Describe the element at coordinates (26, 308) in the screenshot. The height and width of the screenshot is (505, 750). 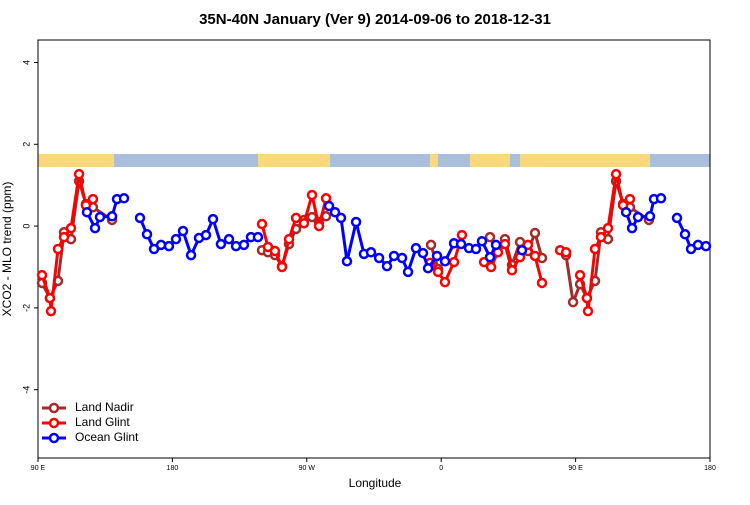
I see `y-tick-label: -2` at that location.